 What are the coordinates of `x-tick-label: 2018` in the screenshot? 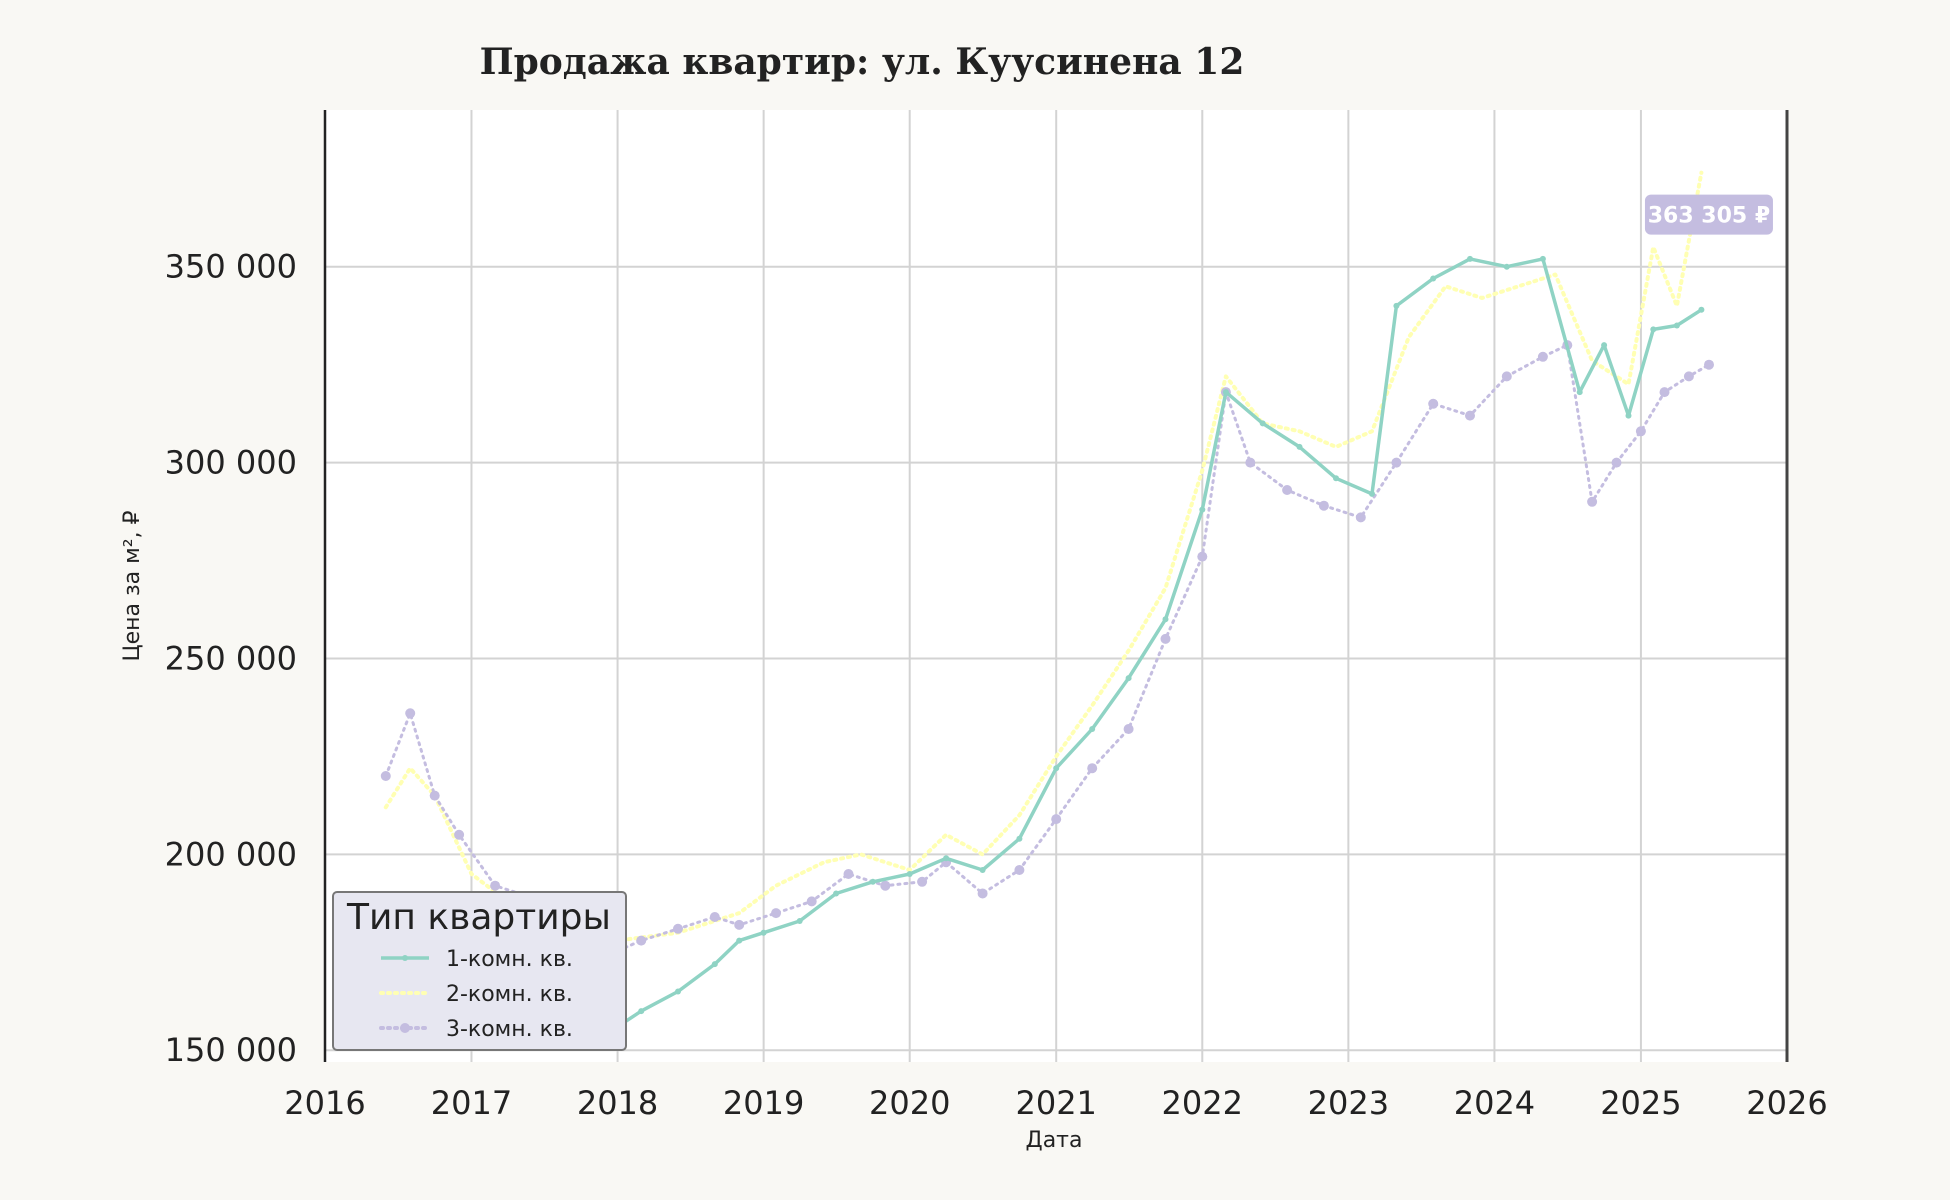 It's located at (617, 1103).